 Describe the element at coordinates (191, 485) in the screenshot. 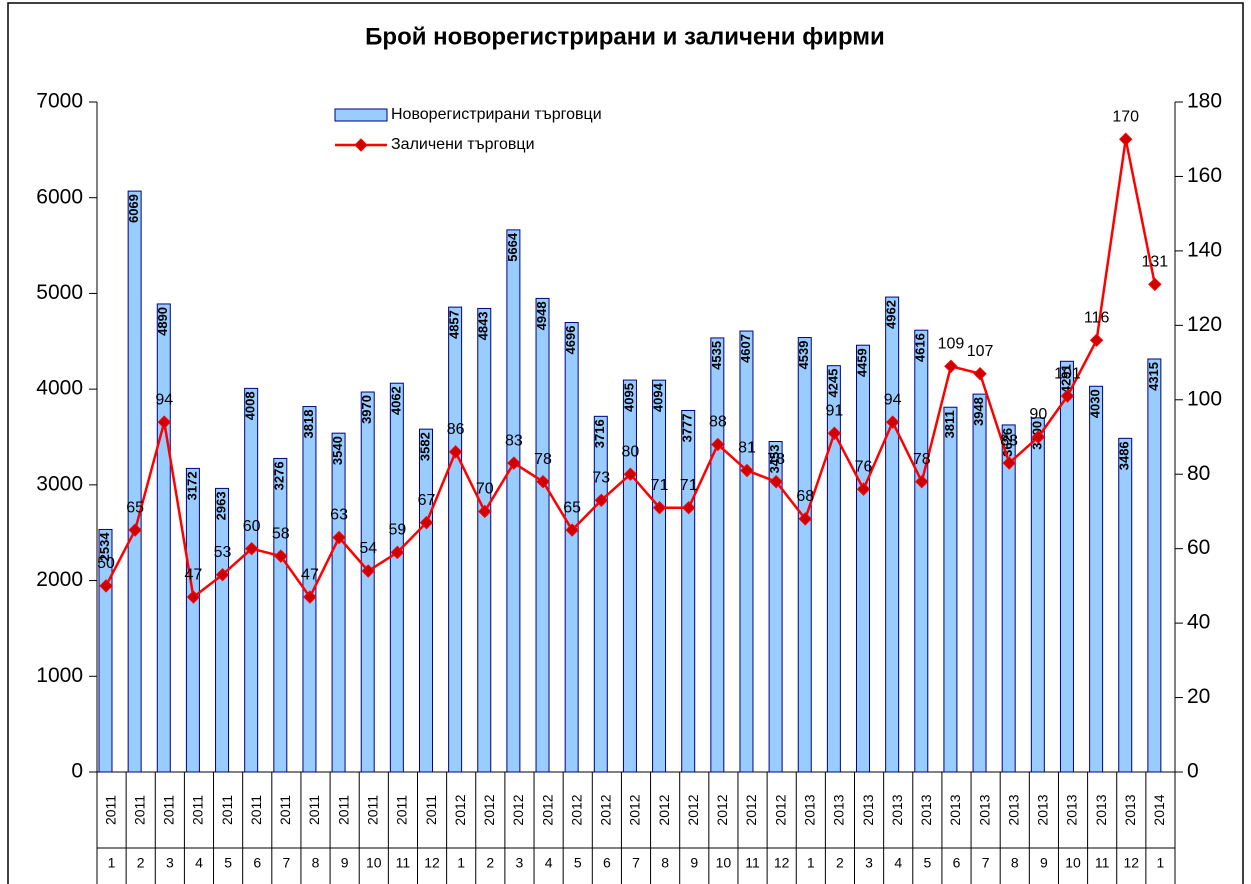

I see `bar-label: 3172` at that location.